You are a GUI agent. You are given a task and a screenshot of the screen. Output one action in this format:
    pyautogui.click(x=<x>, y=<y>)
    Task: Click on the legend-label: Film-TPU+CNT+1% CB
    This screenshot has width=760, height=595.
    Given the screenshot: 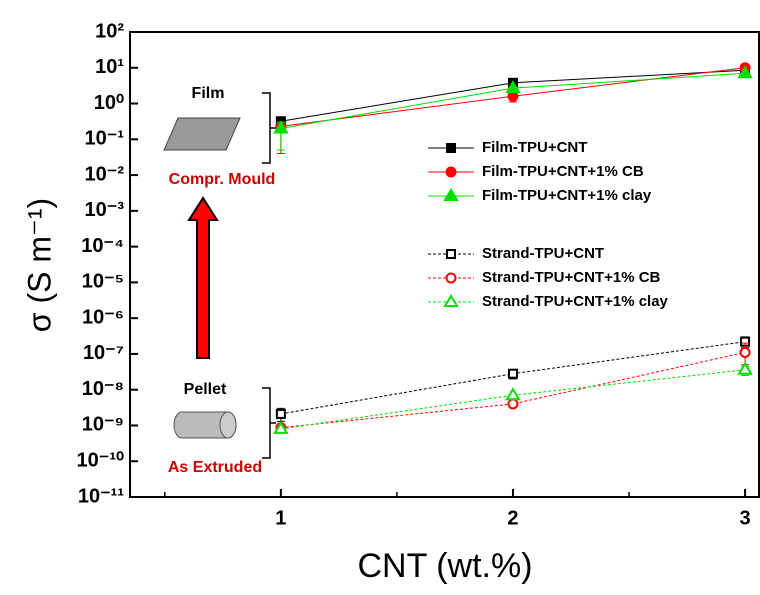 What is the action you would take?
    pyautogui.click(x=563, y=171)
    